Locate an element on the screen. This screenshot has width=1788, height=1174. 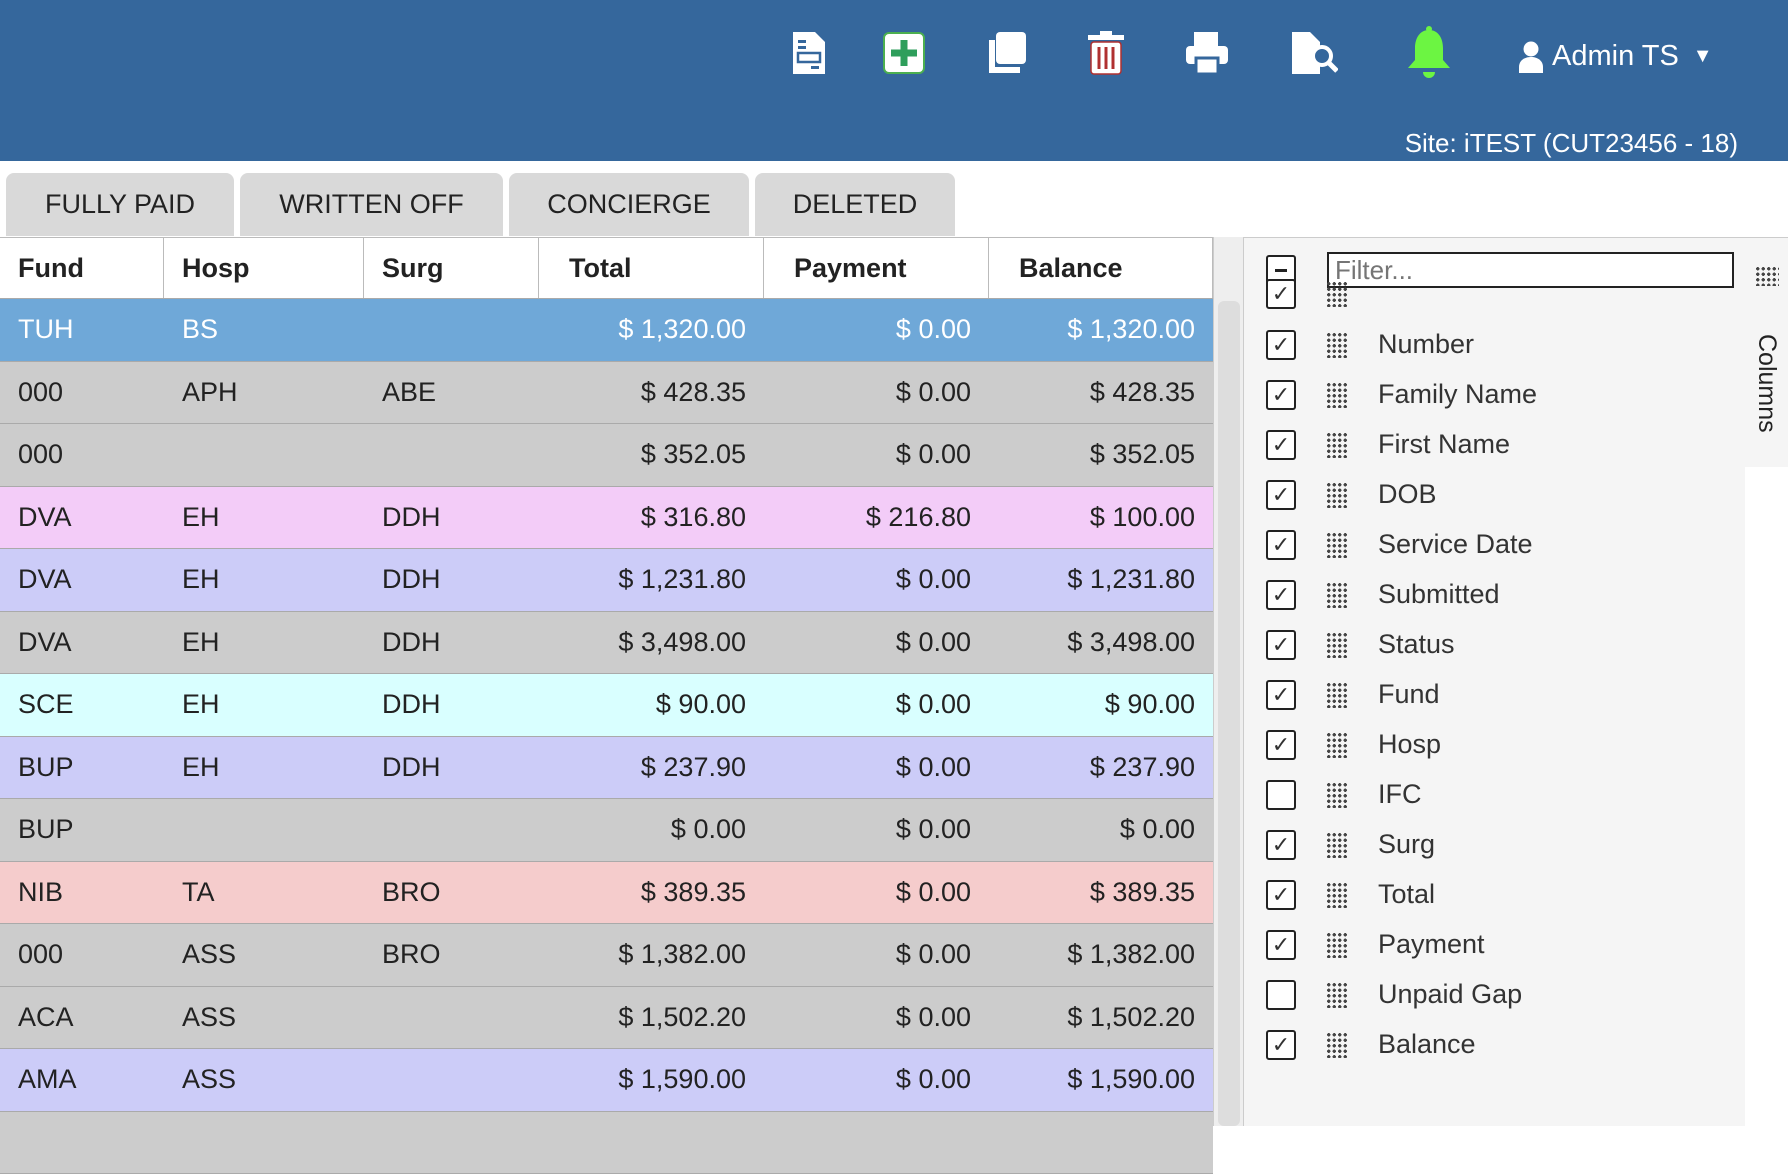
add-icon is located at coordinates (904, 53).